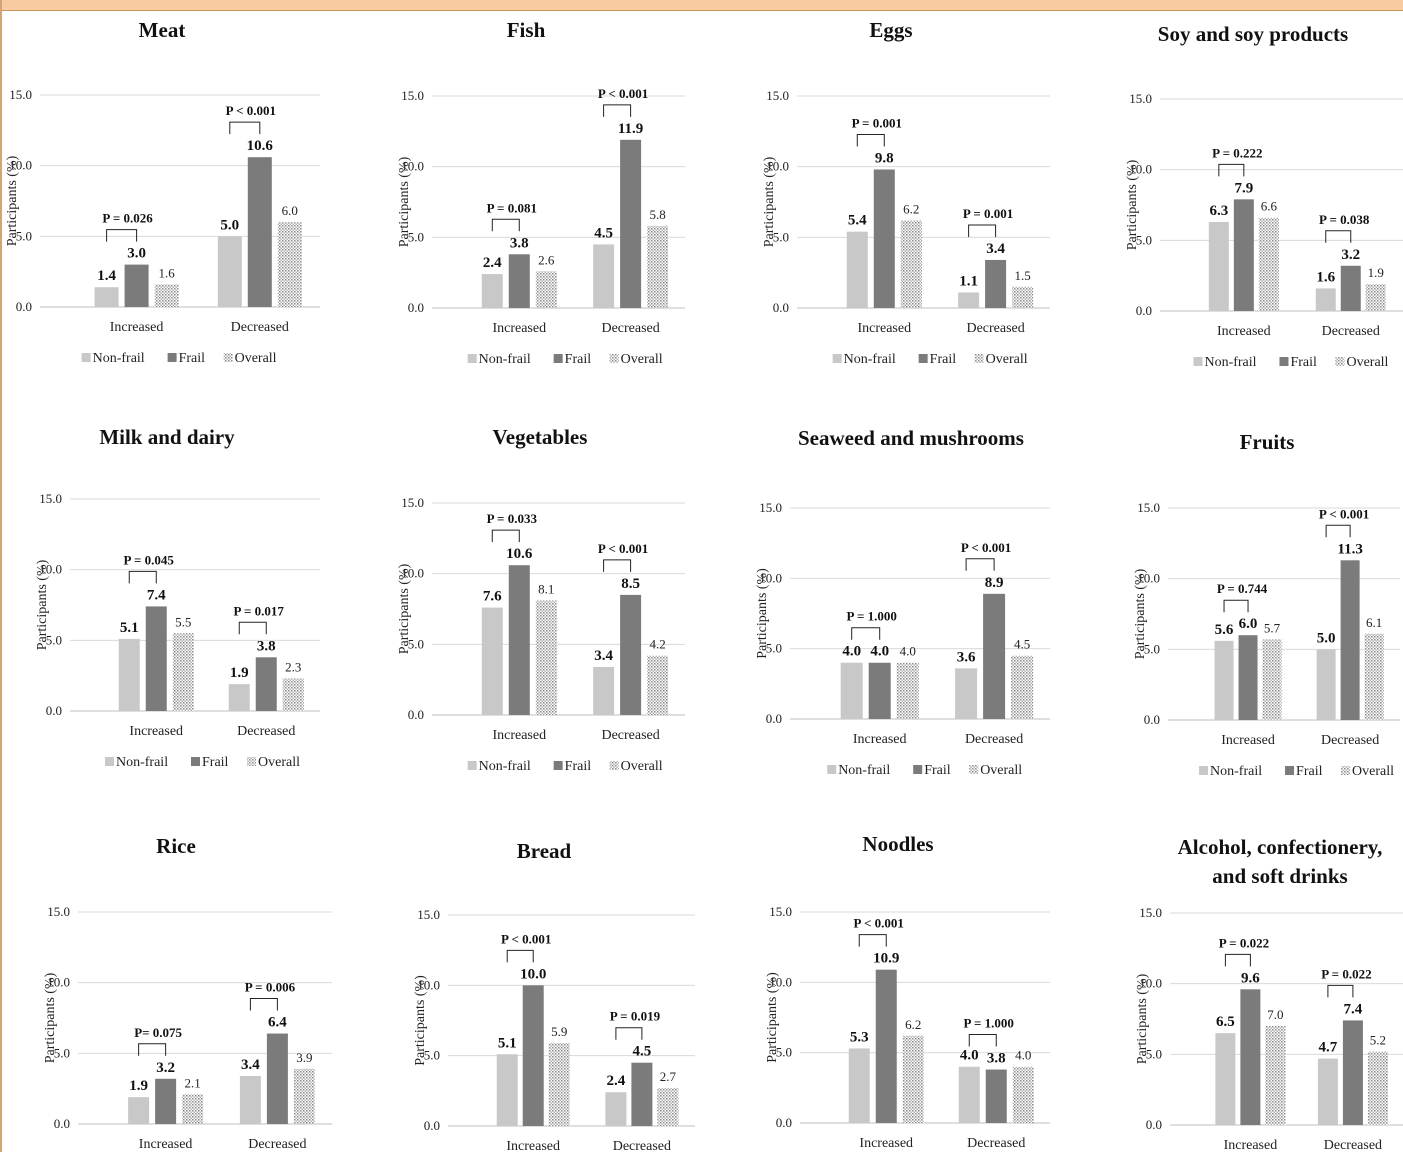  What do you see at coordinates (1280, 847) in the screenshot?
I see `chart-title: Alcohol, confectionery,` at bounding box center [1280, 847].